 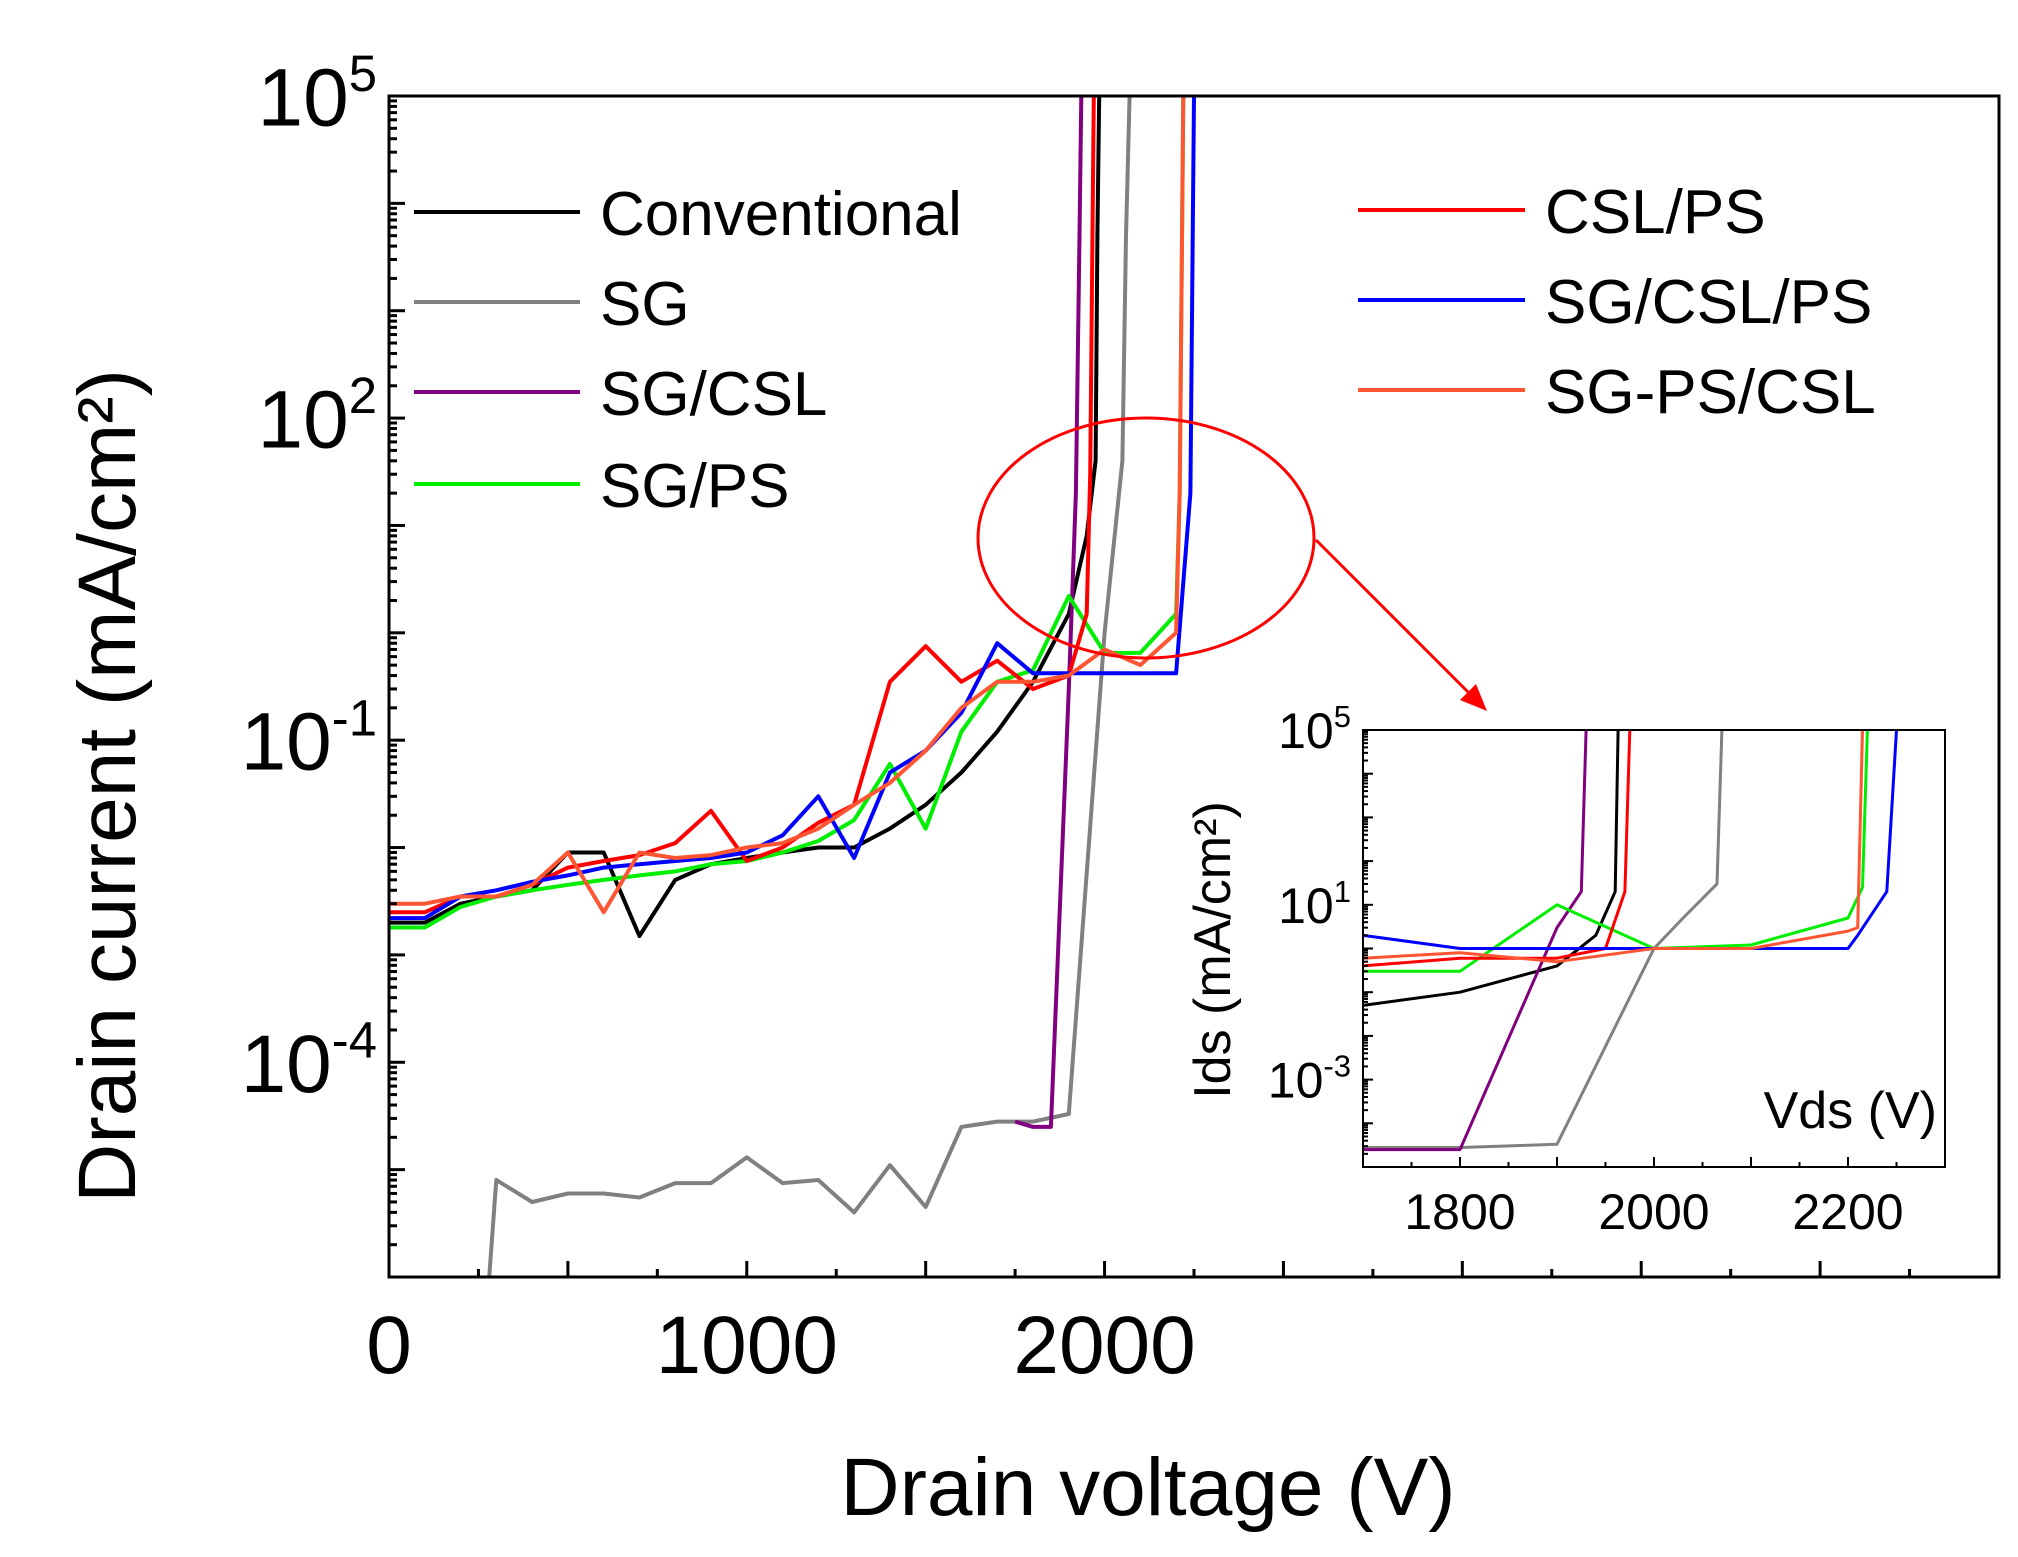 I want to click on main-series-sg-csl, so click(x=1049, y=612).